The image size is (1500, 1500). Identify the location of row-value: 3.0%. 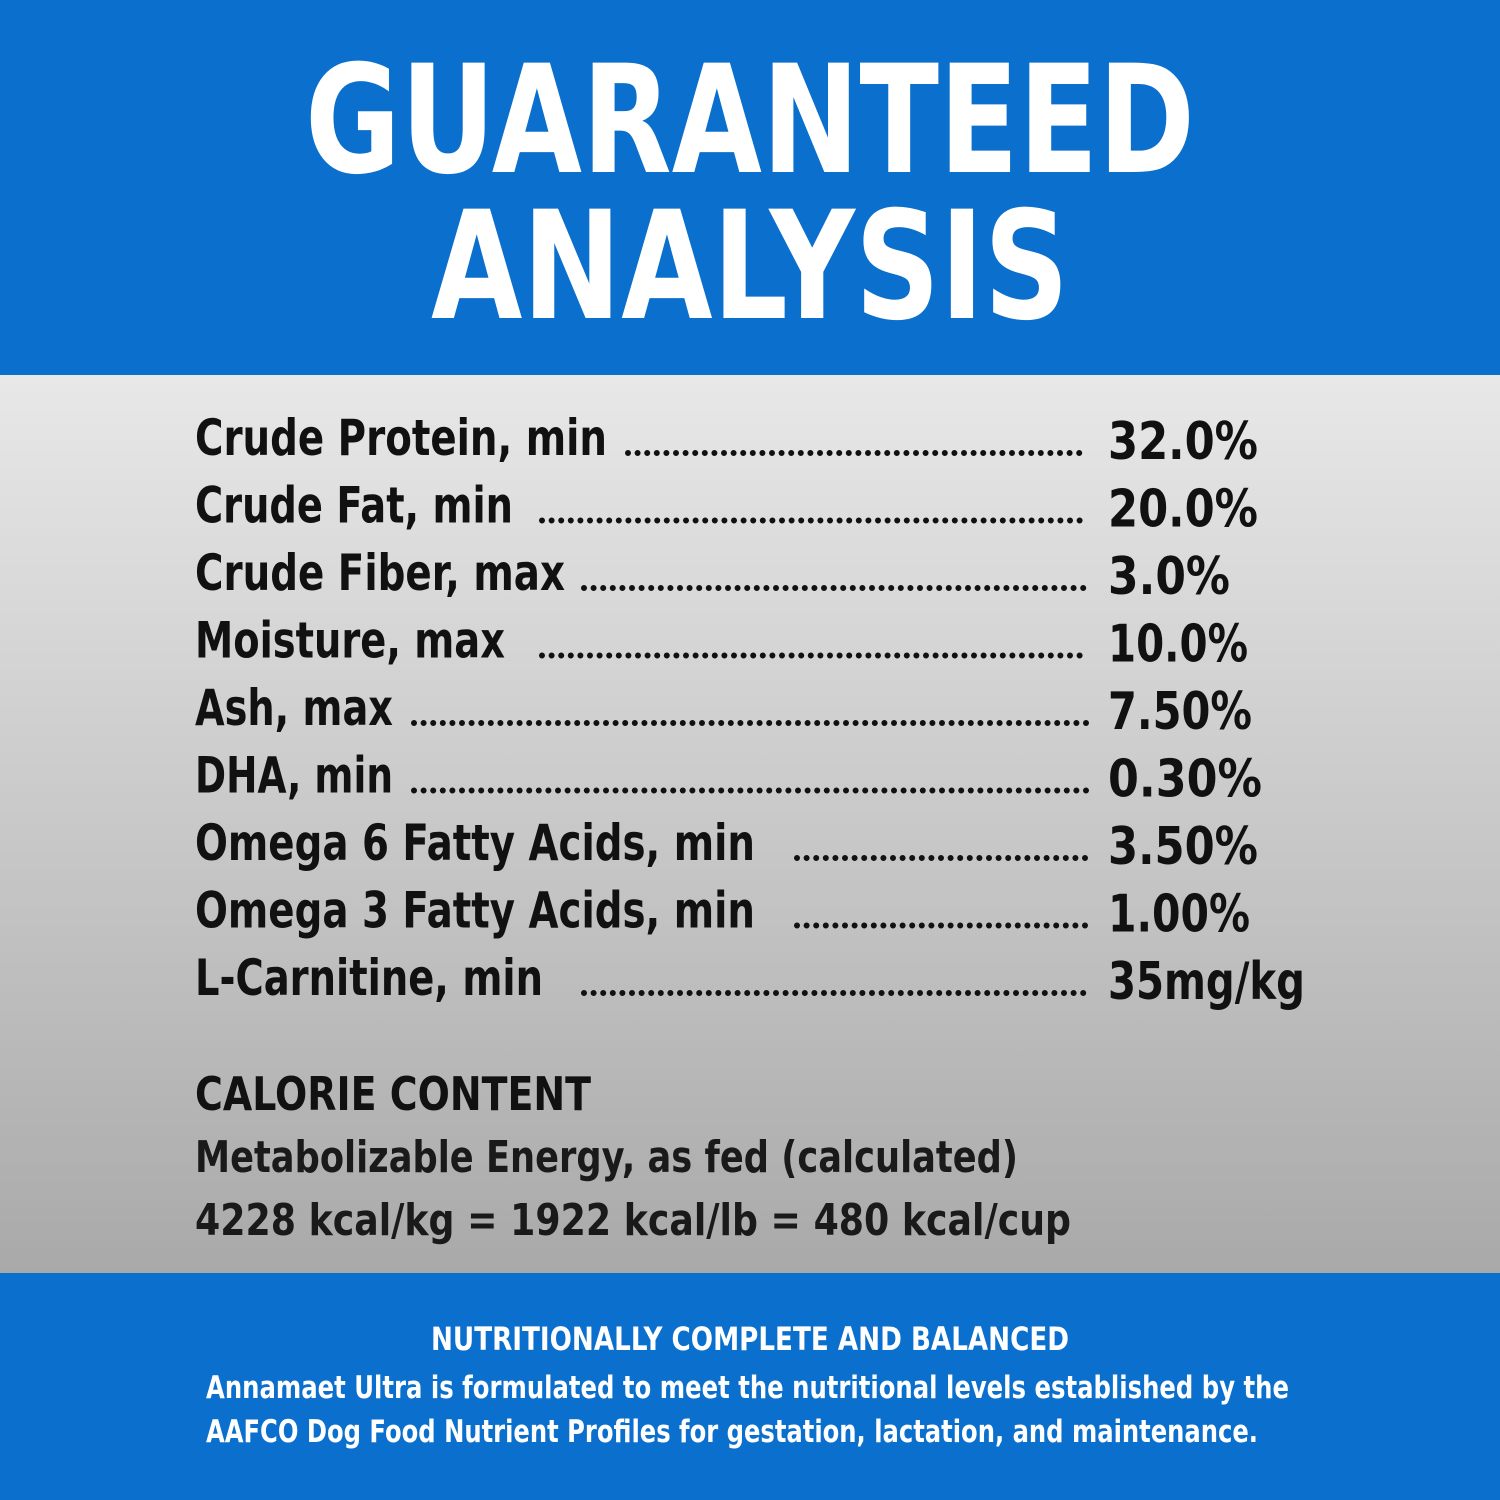
(1169, 577).